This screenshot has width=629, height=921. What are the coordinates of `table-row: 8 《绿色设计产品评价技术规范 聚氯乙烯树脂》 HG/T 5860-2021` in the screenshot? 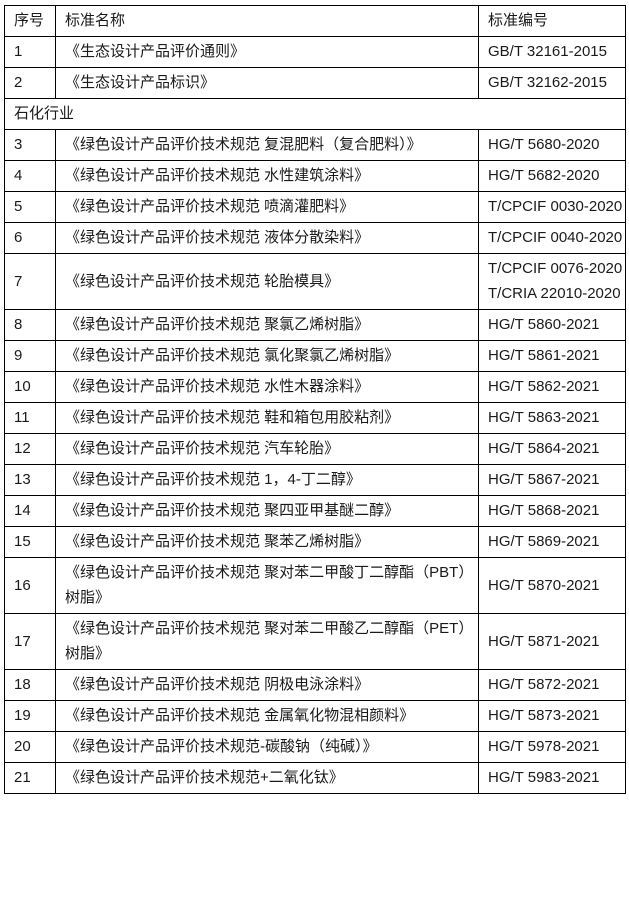 It's located at (315, 325).